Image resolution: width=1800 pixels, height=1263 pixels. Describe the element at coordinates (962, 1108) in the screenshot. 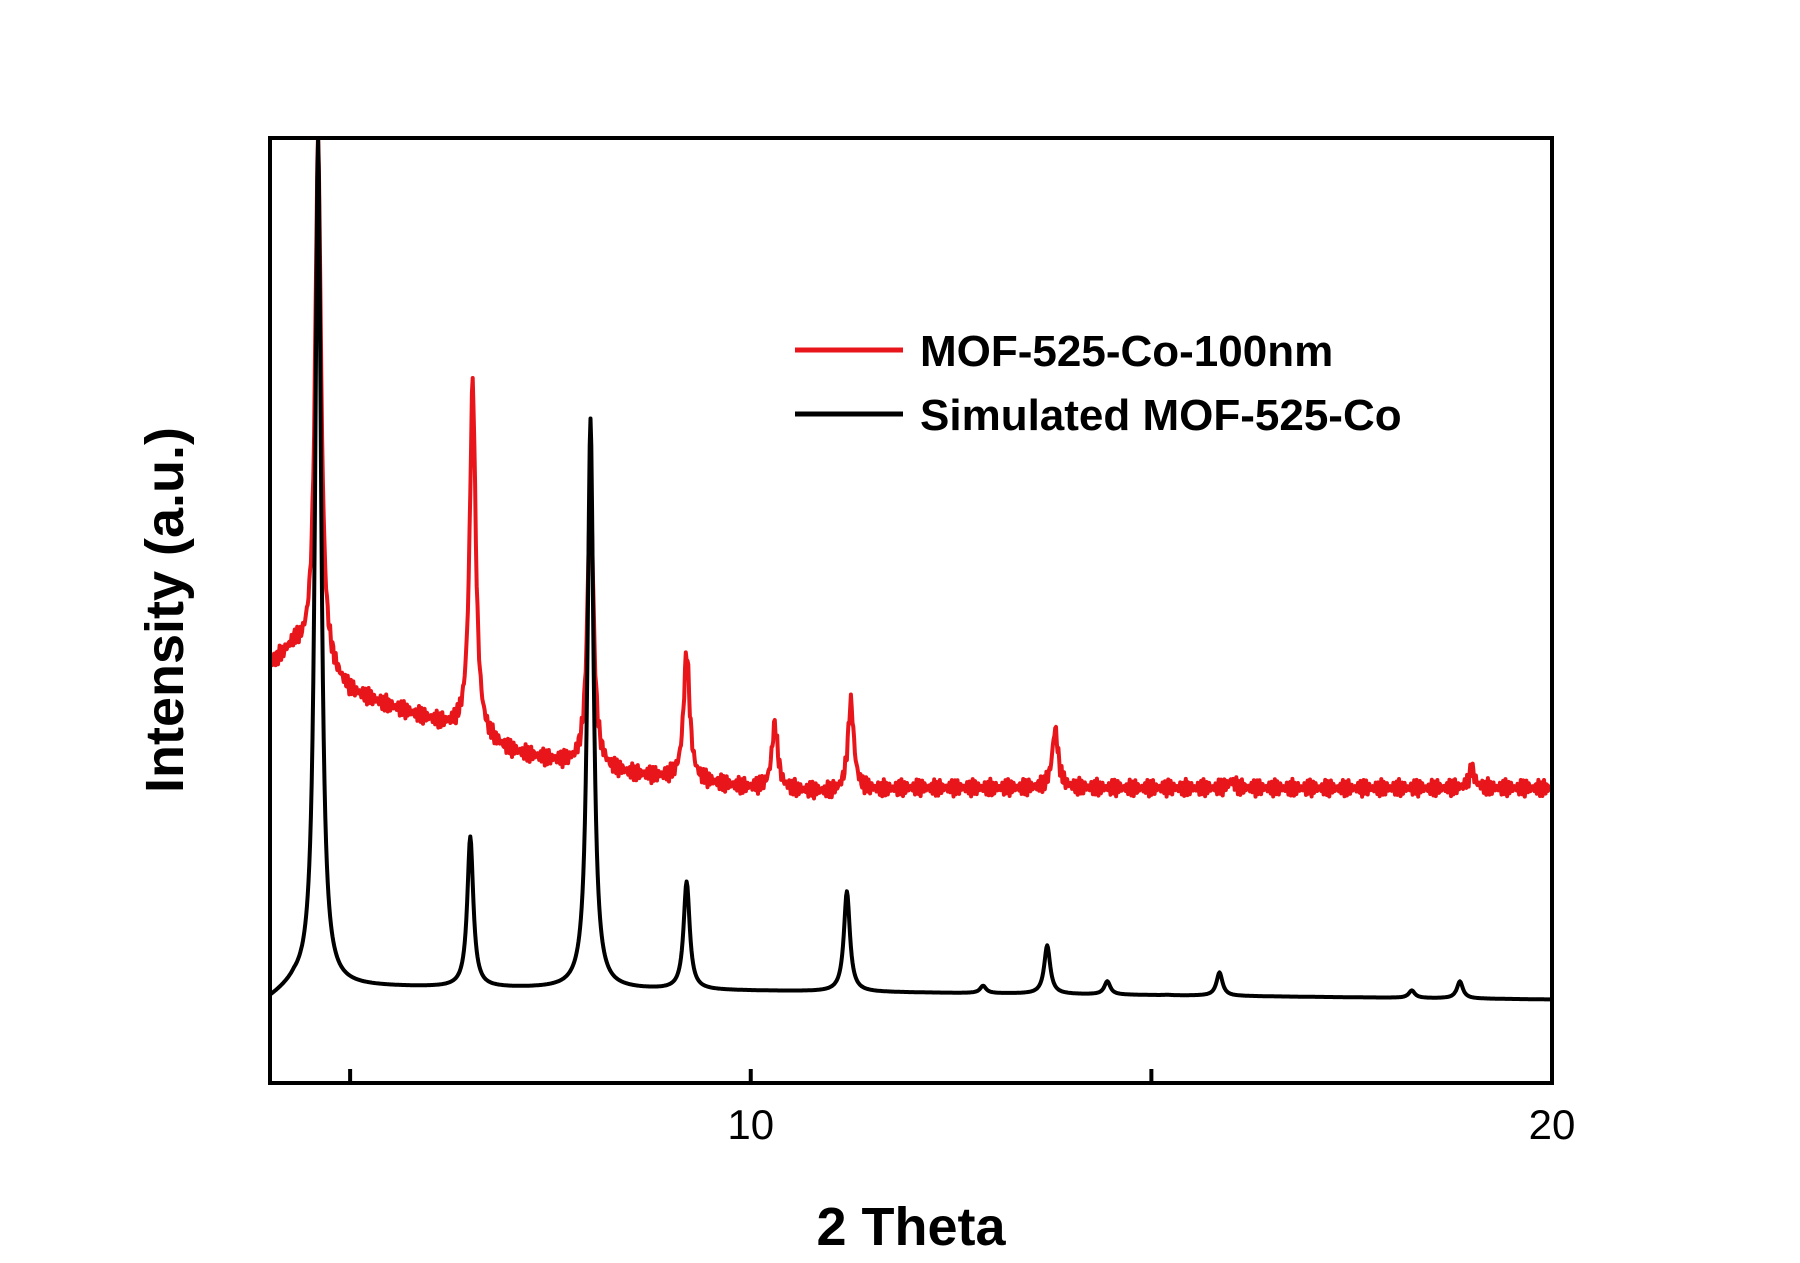

I see `x-axis-ticks: 10 20` at that location.